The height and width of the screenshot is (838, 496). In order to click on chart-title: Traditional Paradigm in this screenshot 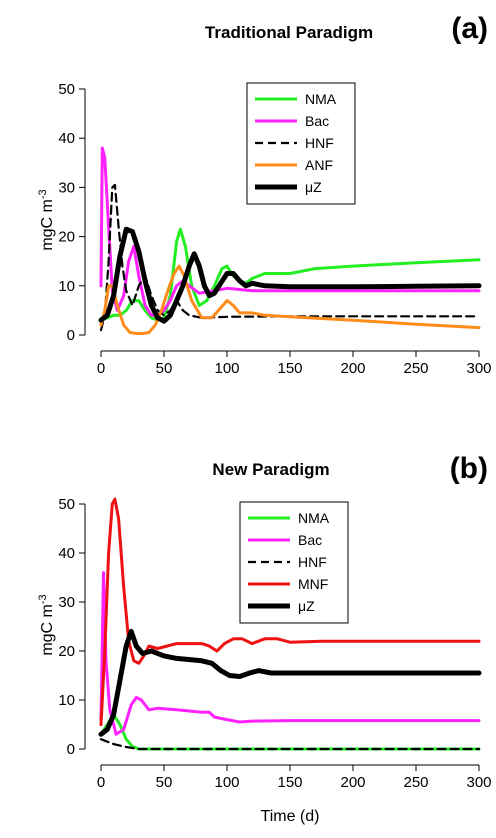, I will do `click(289, 32)`.